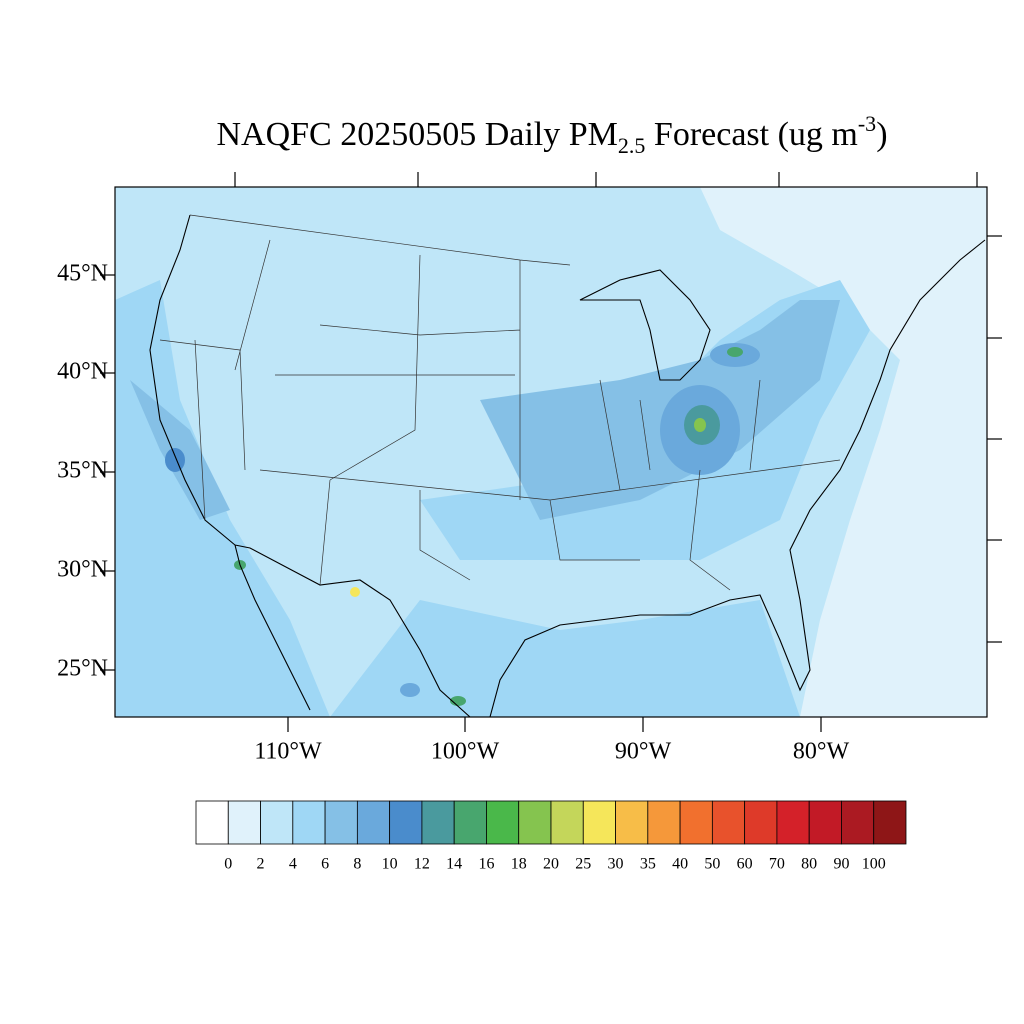  What do you see at coordinates (583, 864) in the screenshot?
I see `colorbar-label: 25` at bounding box center [583, 864].